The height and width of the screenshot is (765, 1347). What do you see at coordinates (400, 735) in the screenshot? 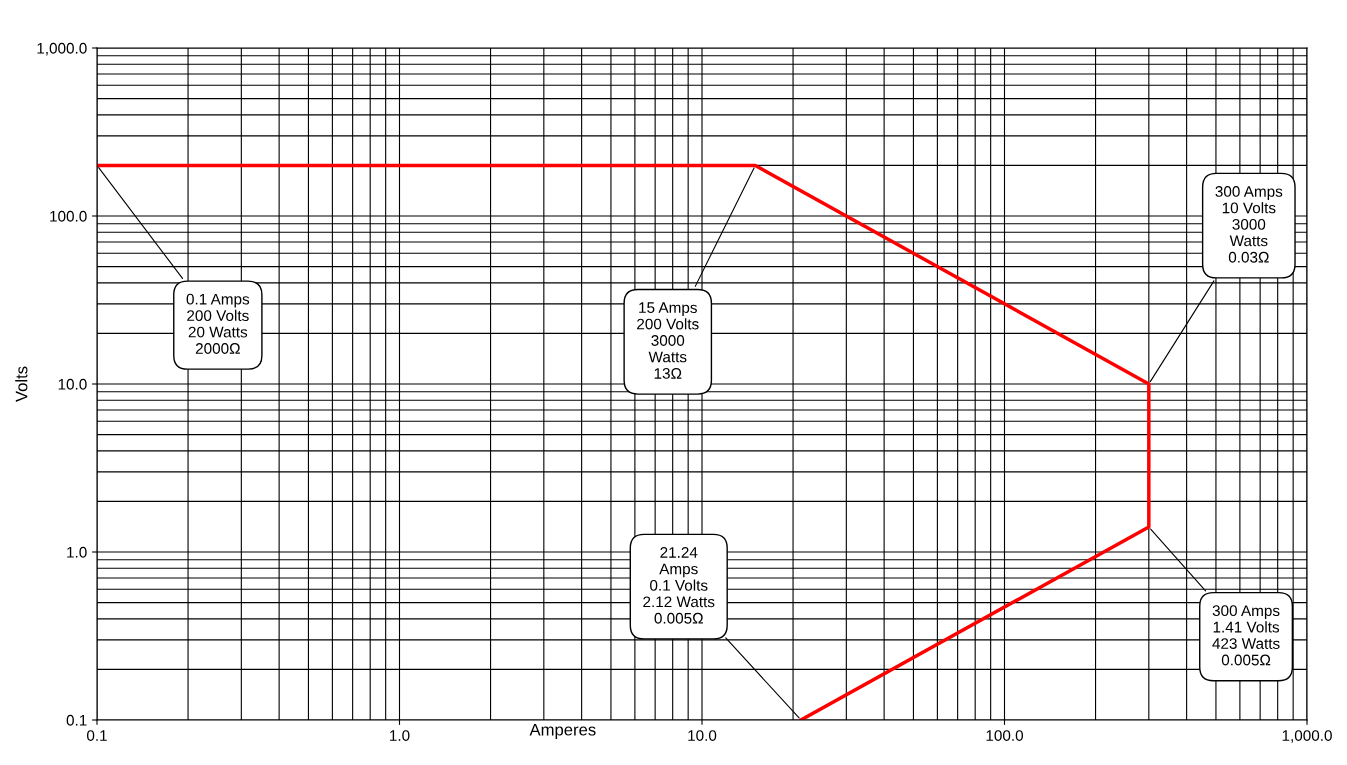
I see `x-tick-label: 1.0` at bounding box center [400, 735].